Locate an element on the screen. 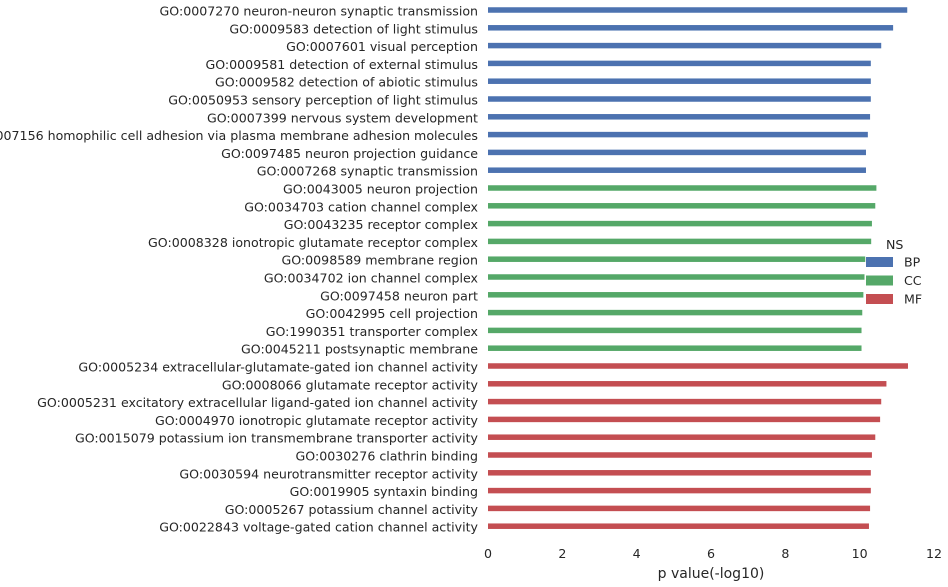  x-tick-label: 12 is located at coordinates (934, 553).